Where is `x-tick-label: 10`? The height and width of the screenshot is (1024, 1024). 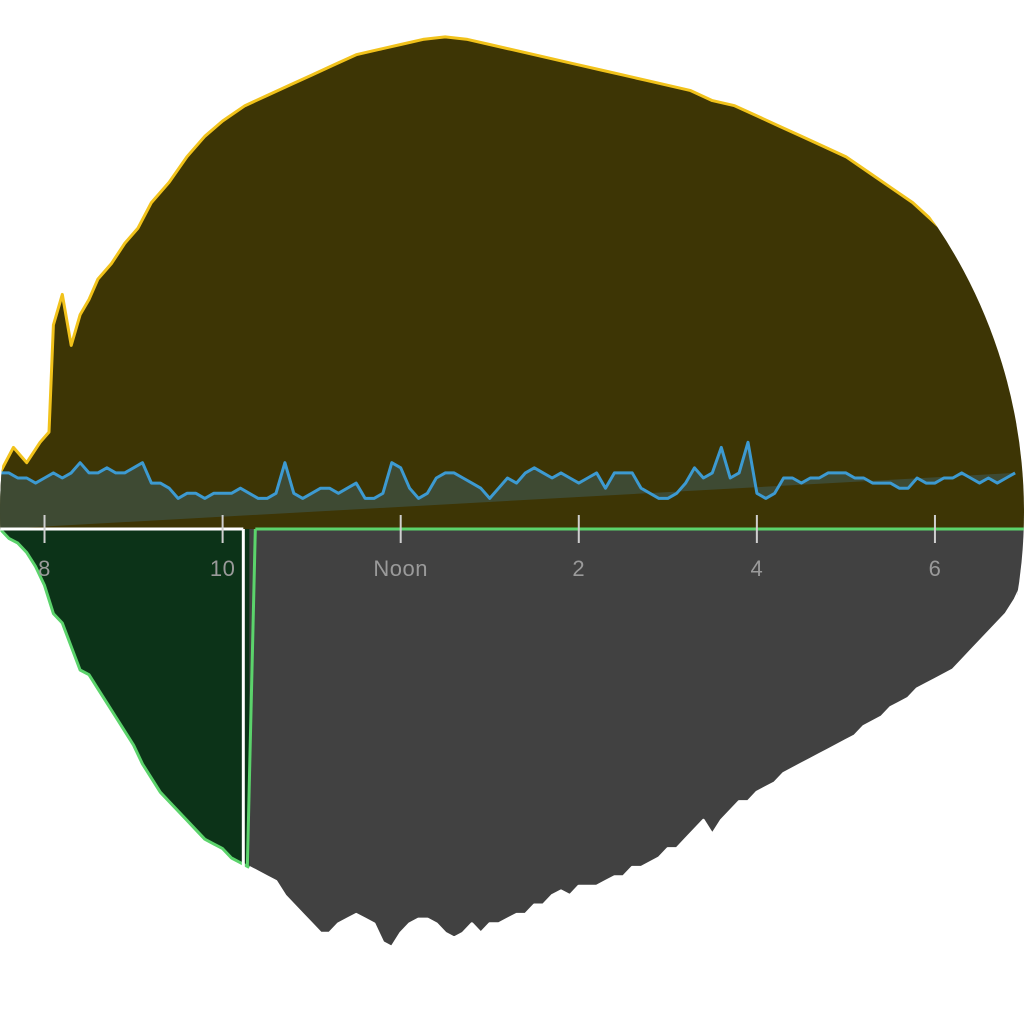 x-tick-label: 10 is located at coordinates (222, 568).